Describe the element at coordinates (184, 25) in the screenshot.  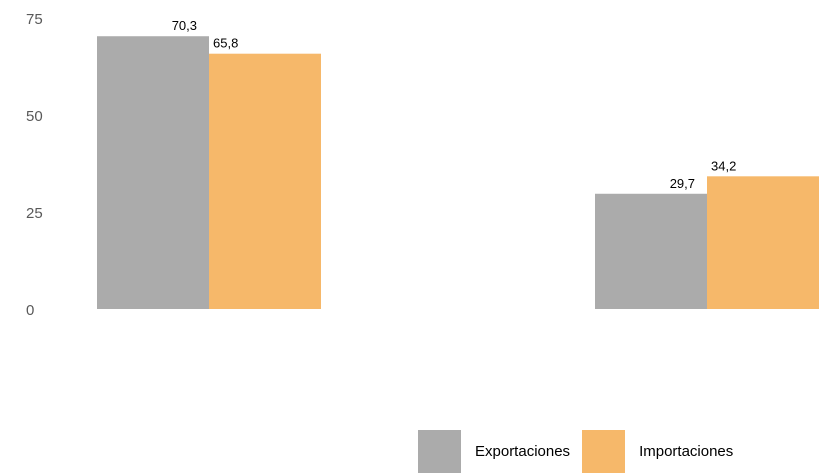
I see `data-label-exportaciones-0: 70,3` at that location.